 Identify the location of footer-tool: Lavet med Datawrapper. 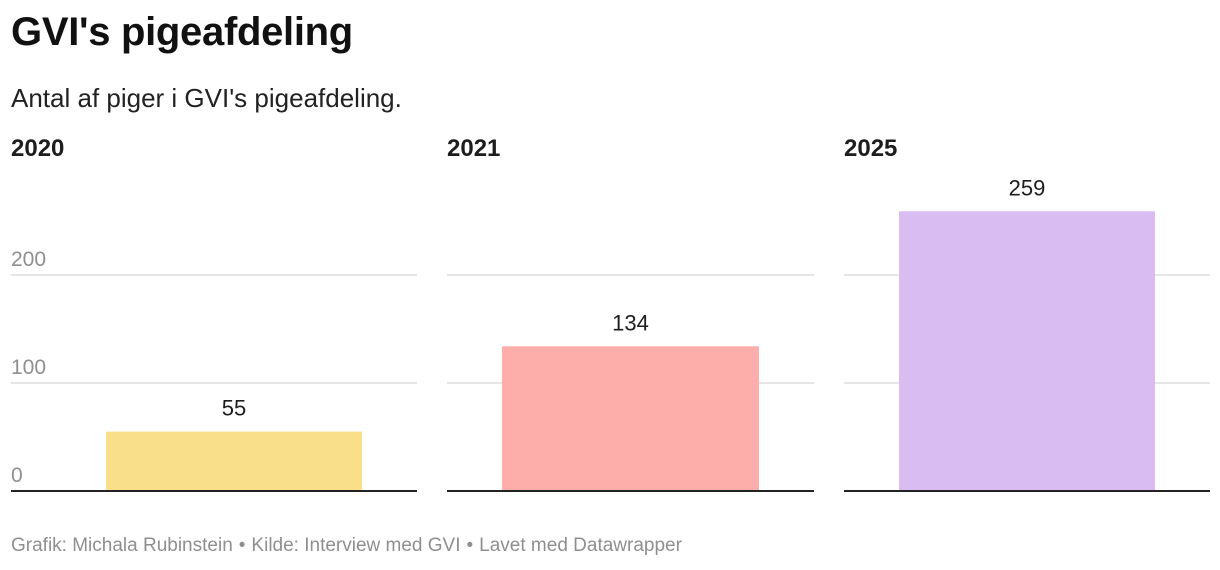
(580, 545).